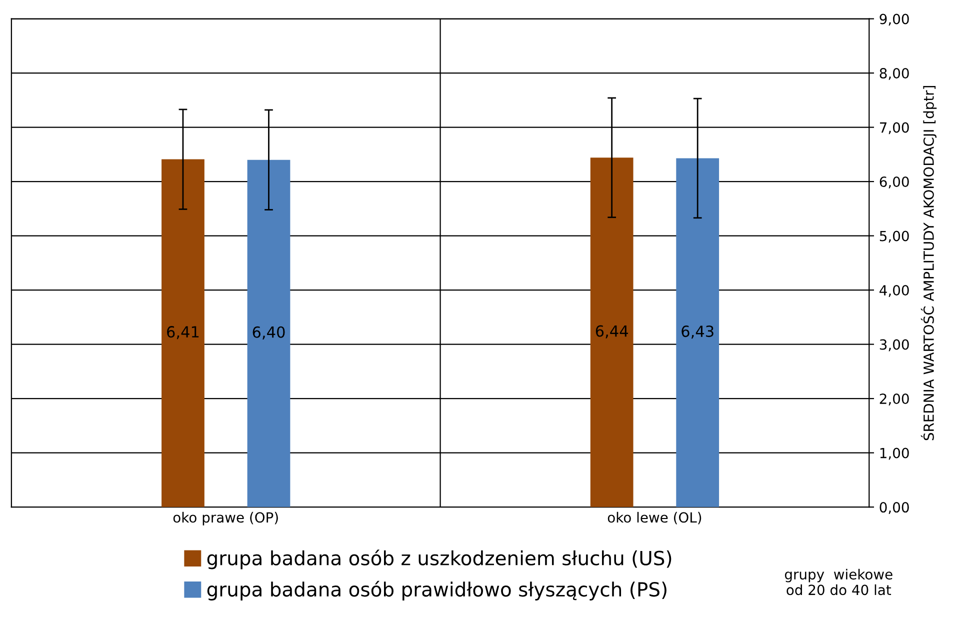  Describe the element at coordinates (894, 20) in the screenshot. I see `y-tick-label: 9,00` at that location.